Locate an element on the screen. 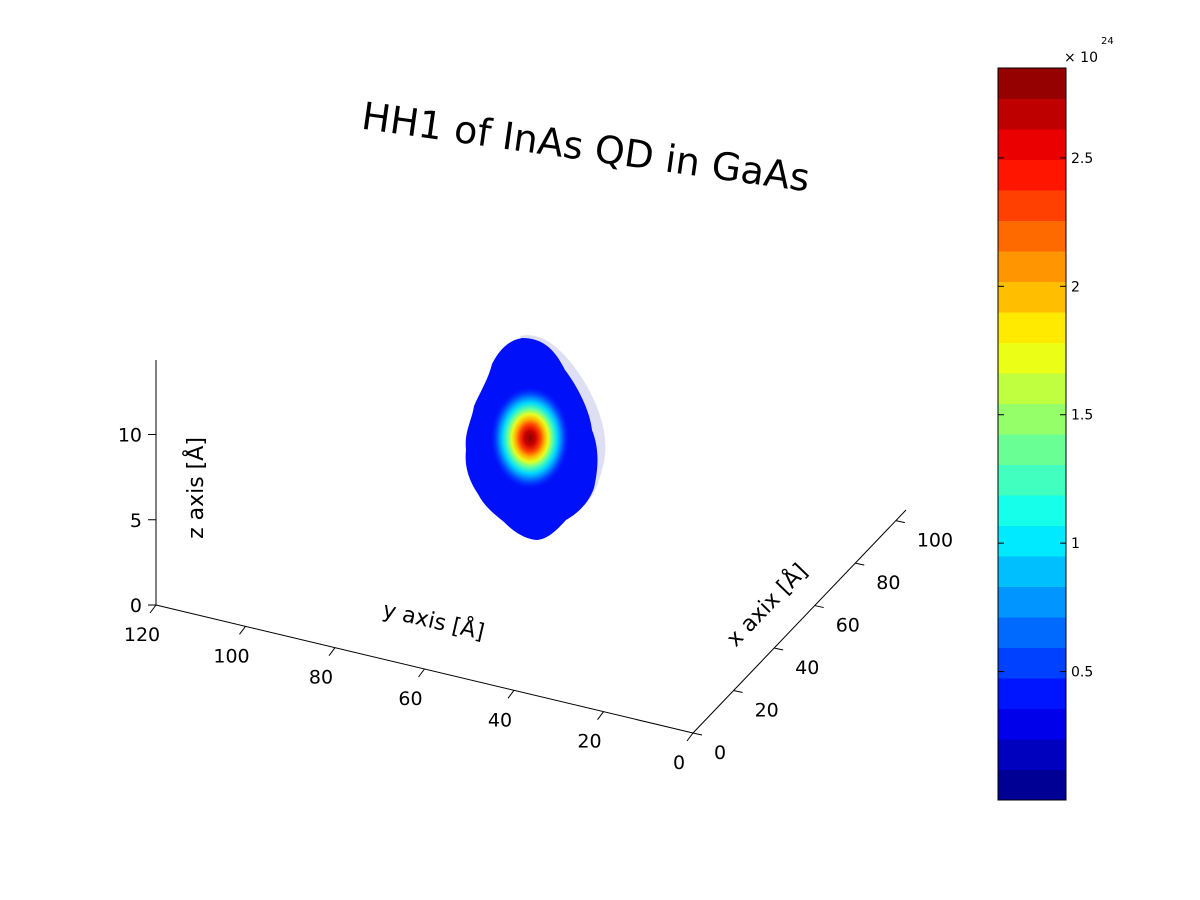  isosurface is located at coordinates (535, 437).